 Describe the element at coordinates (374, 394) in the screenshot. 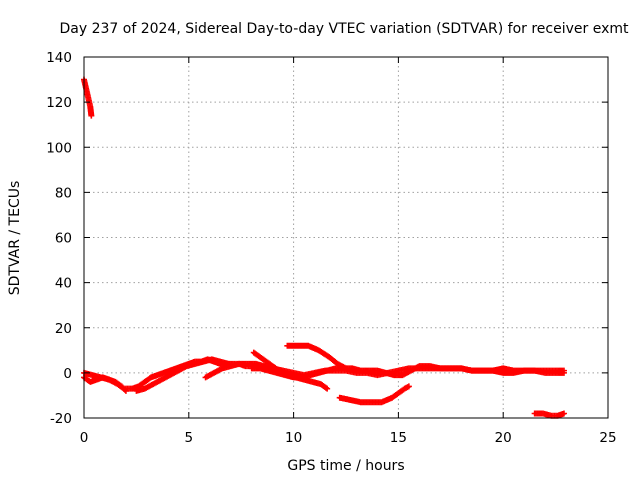

I see `series-seg10` at that location.